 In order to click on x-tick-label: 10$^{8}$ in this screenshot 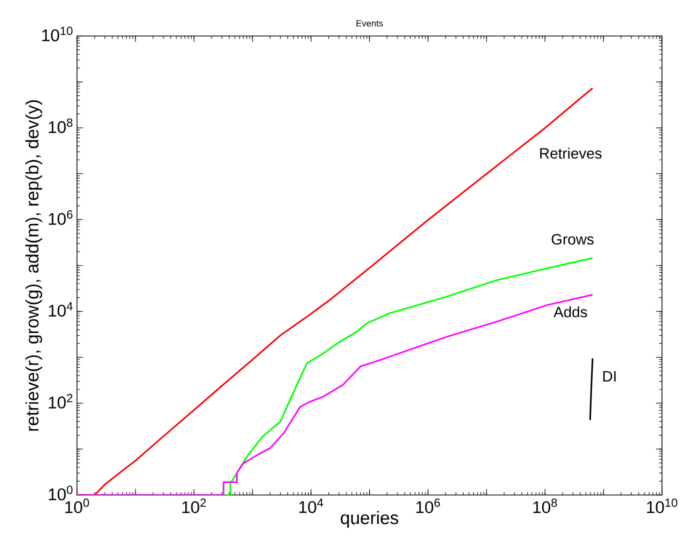, I will do `click(545, 506)`.